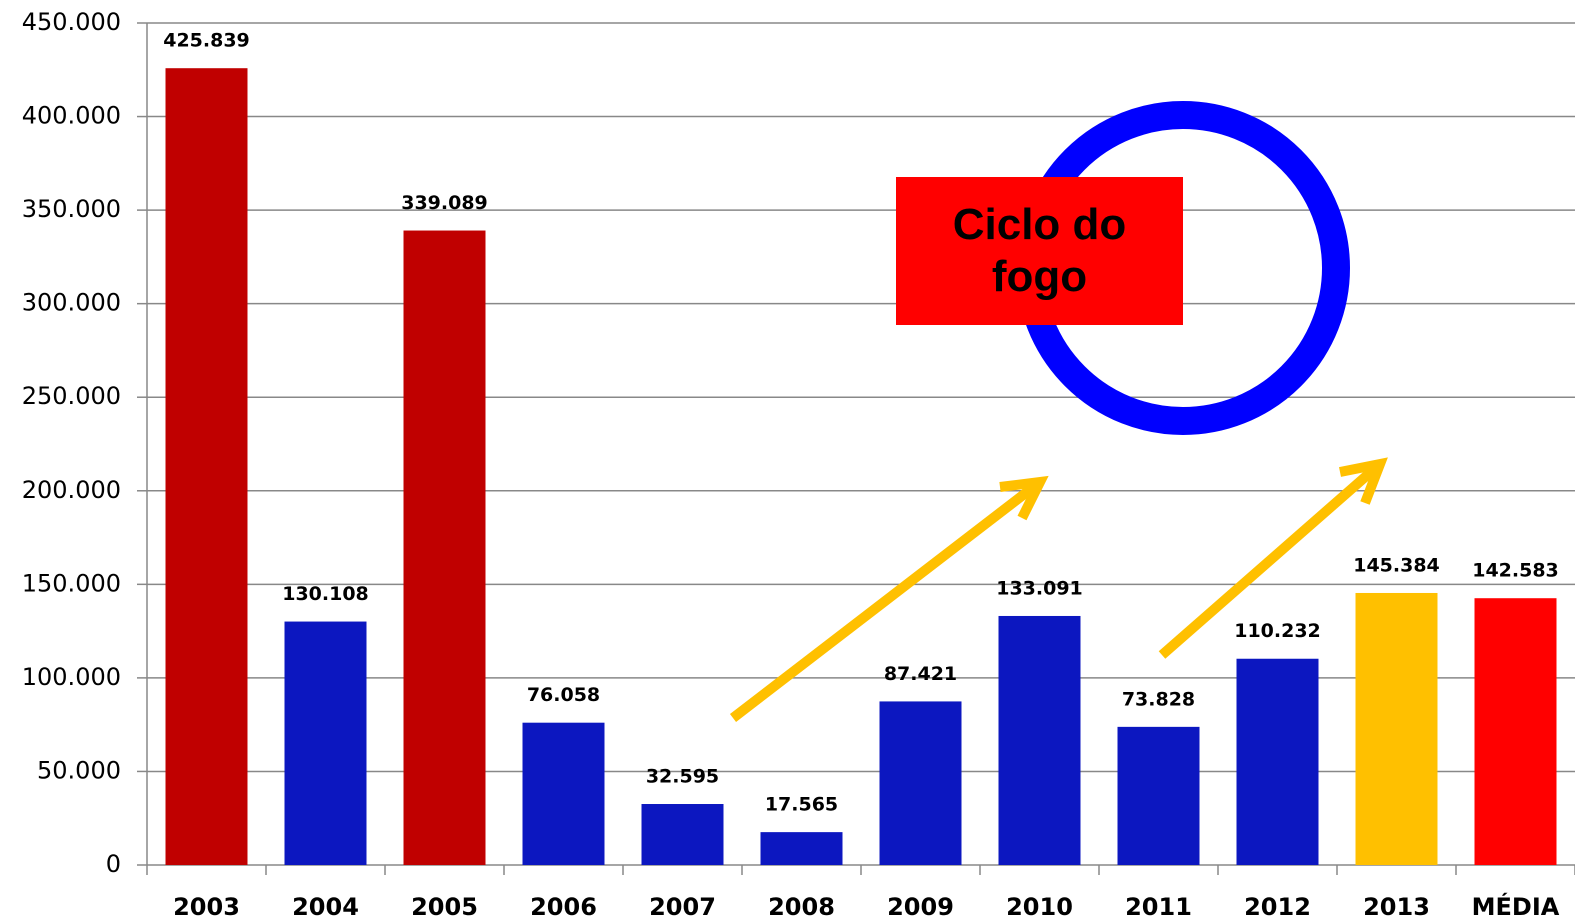  I want to click on value-label: 17.565, so click(801, 805).